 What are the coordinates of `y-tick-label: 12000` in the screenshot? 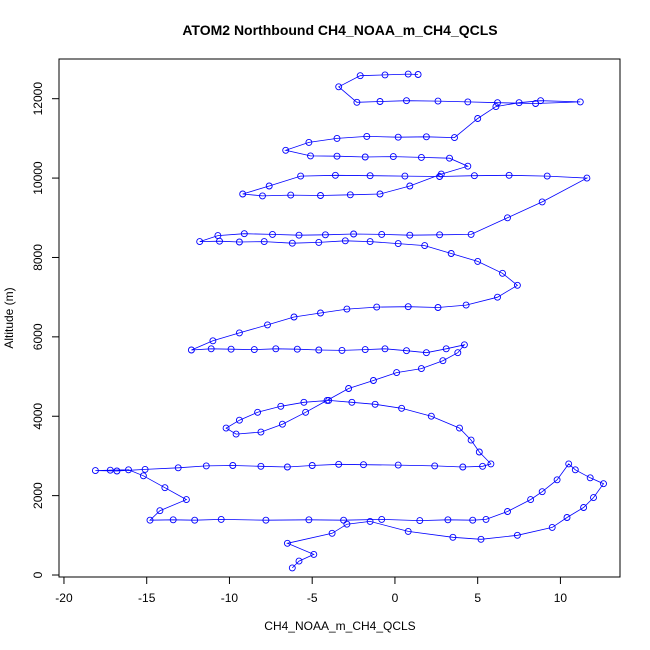 It's located at (38, 99).